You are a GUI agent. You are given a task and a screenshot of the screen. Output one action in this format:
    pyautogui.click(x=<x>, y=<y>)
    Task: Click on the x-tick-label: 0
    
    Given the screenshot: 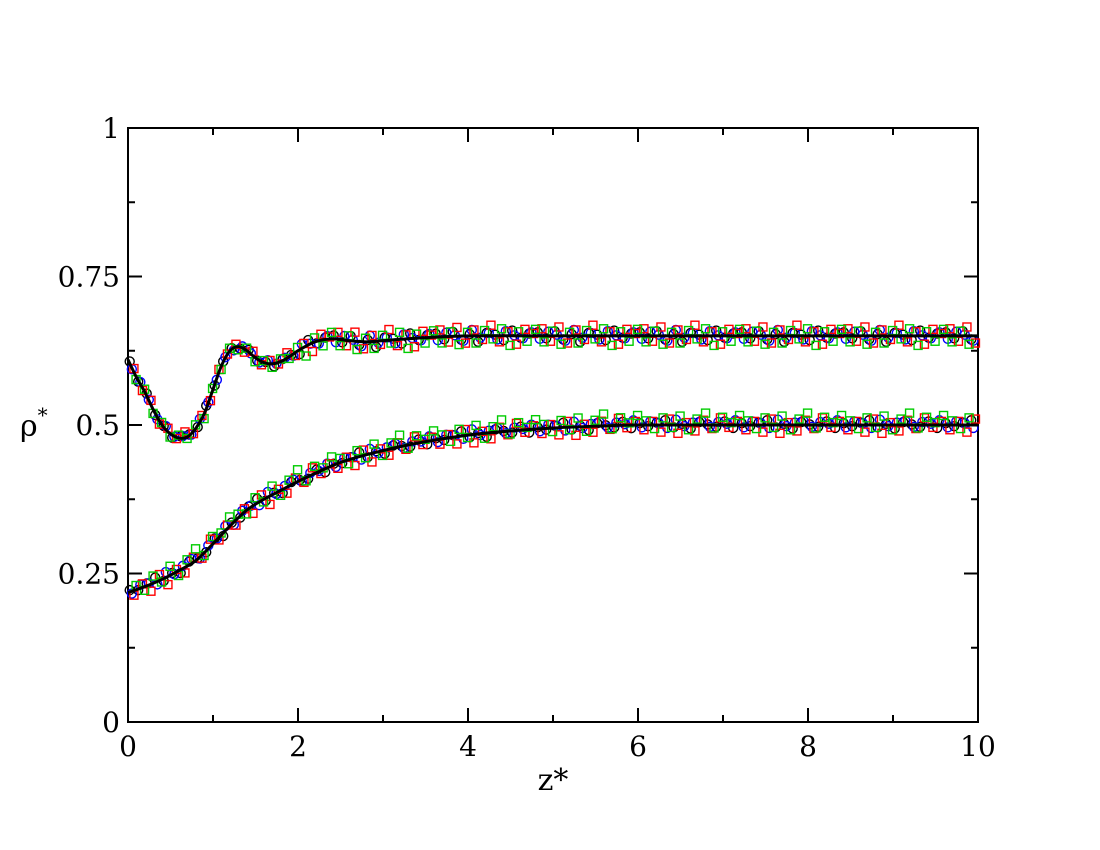 What is the action you would take?
    pyautogui.click(x=128, y=746)
    